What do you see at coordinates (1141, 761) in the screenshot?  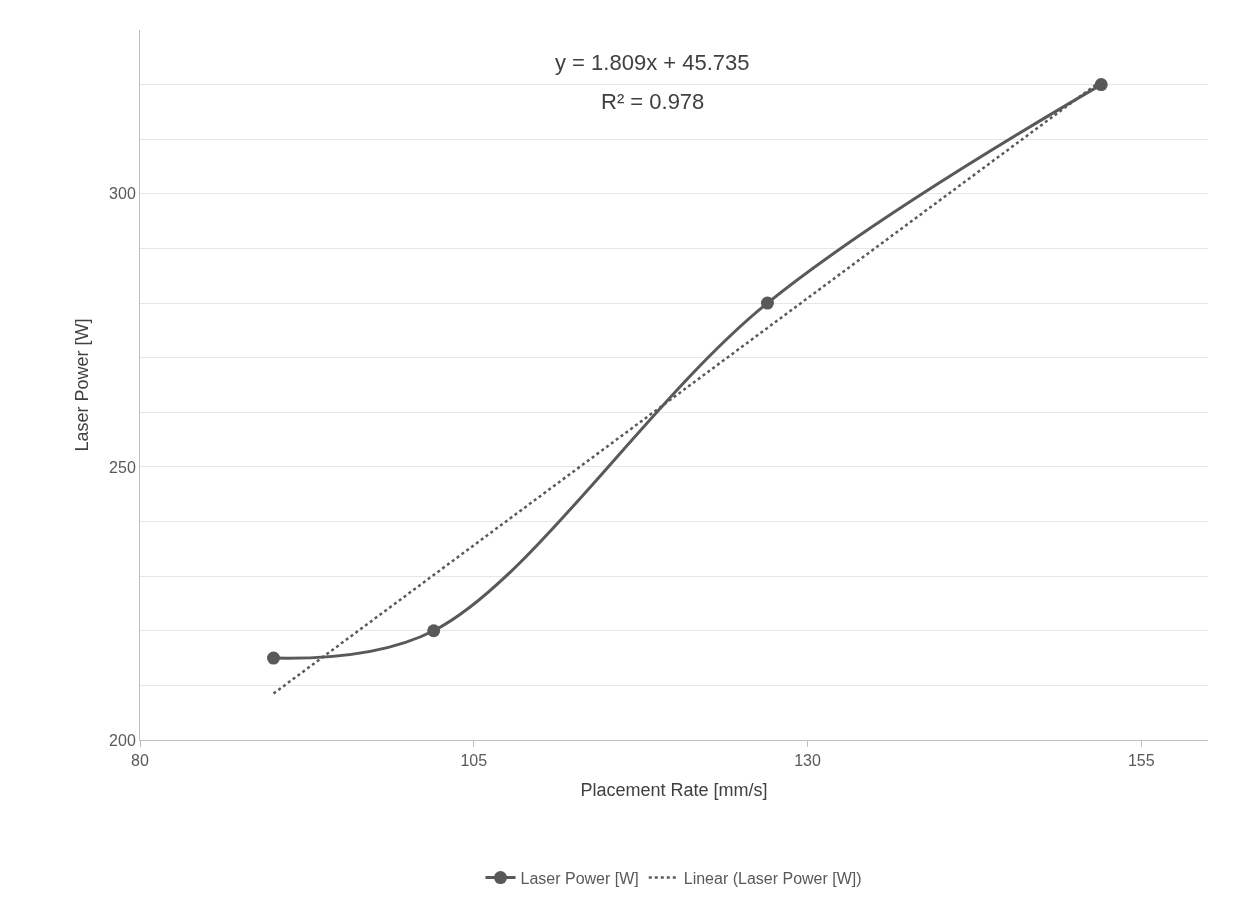 I see `x-tick-label: 155` at bounding box center [1141, 761].